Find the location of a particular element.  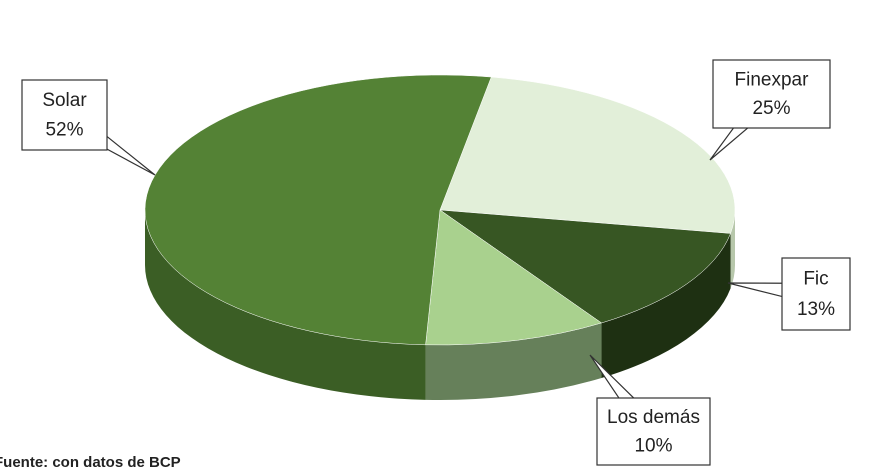

callout-name: Los demás is located at coordinates (653, 417).